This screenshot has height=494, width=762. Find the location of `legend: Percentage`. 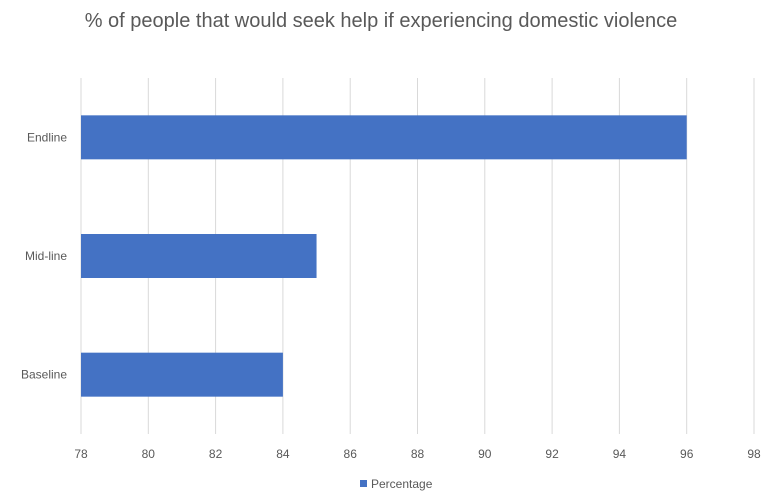

legend: Percentage is located at coordinates (396, 484).